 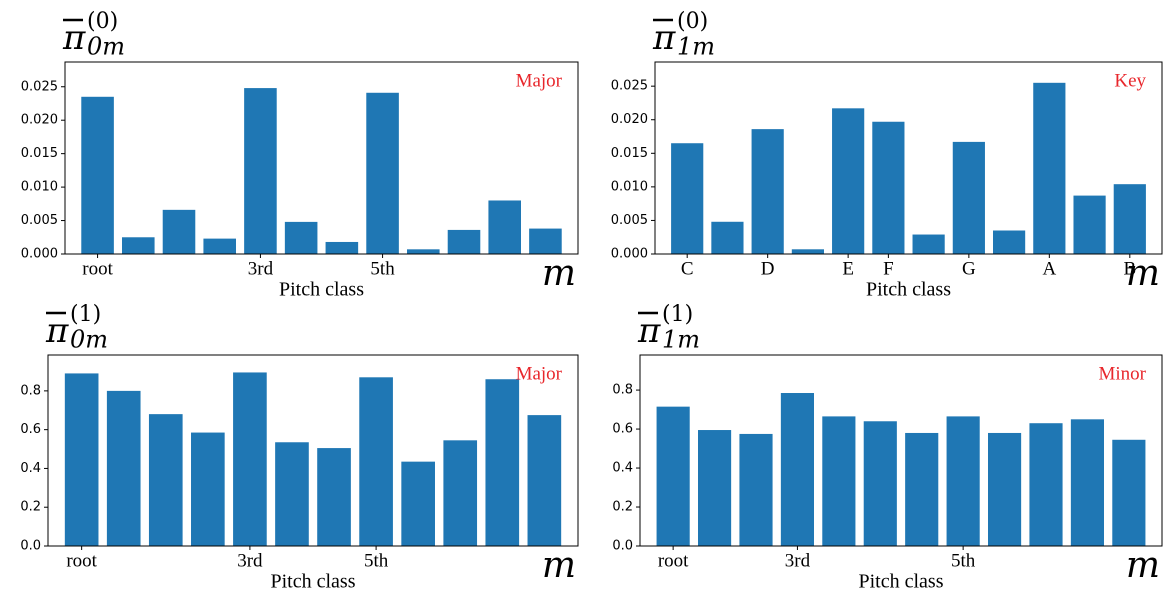 I want to click on x-tick-label: A, so click(x=1049, y=268).